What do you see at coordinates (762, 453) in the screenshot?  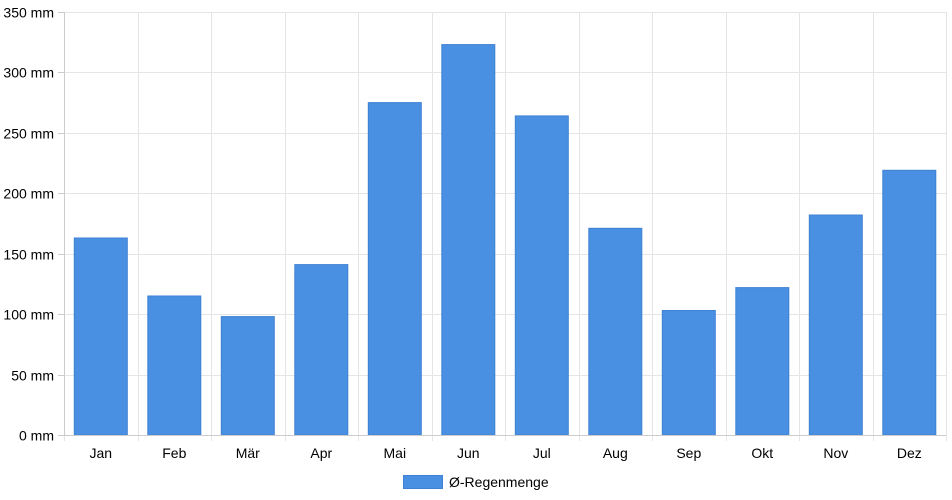 I see `x-tick-label: Okt` at bounding box center [762, 453].